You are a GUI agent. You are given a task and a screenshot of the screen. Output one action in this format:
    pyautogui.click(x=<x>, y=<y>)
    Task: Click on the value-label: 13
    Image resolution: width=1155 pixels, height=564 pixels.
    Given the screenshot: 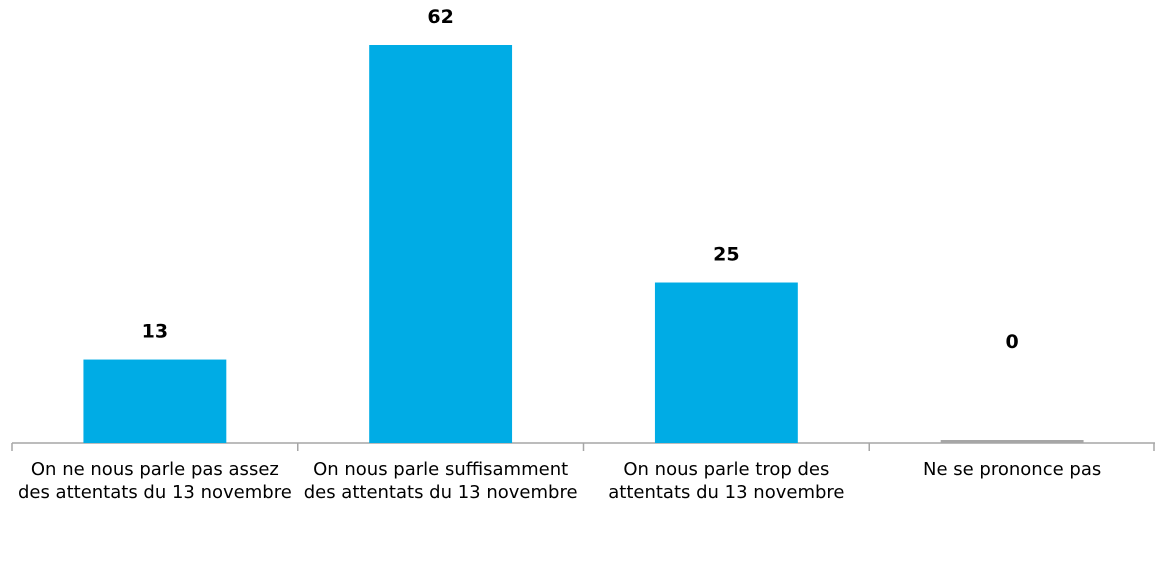 What is the action you would take?
    pyautogui.click(x=155, y=332)
    